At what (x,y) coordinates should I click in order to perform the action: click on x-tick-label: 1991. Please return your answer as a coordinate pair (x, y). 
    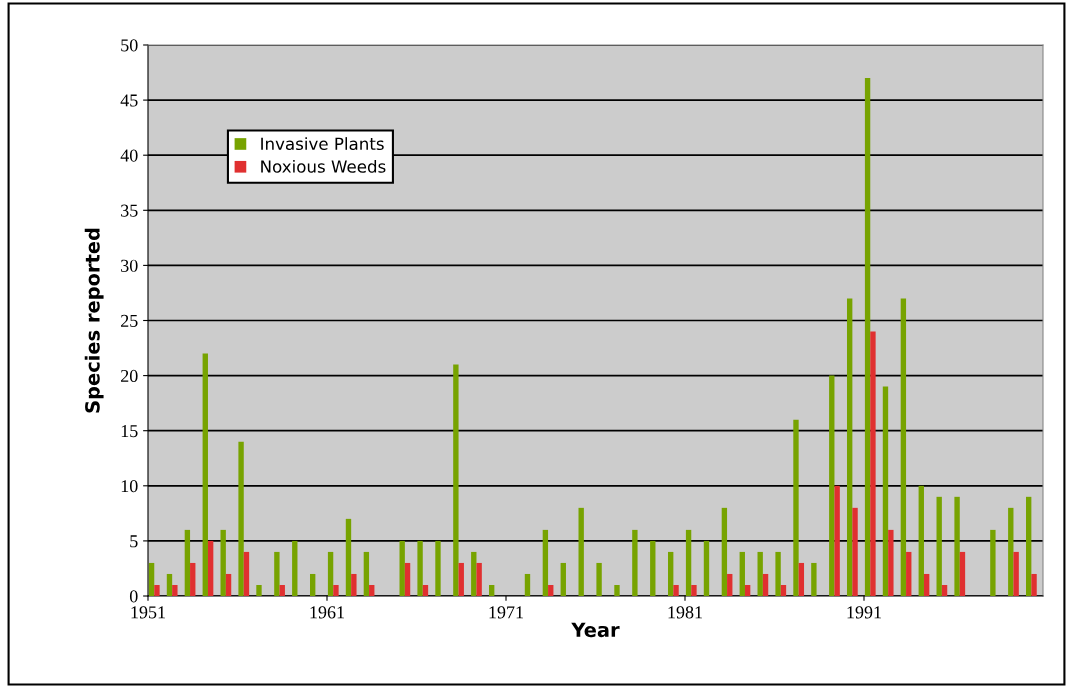
    Looking at the image, I should click on (864, 612).